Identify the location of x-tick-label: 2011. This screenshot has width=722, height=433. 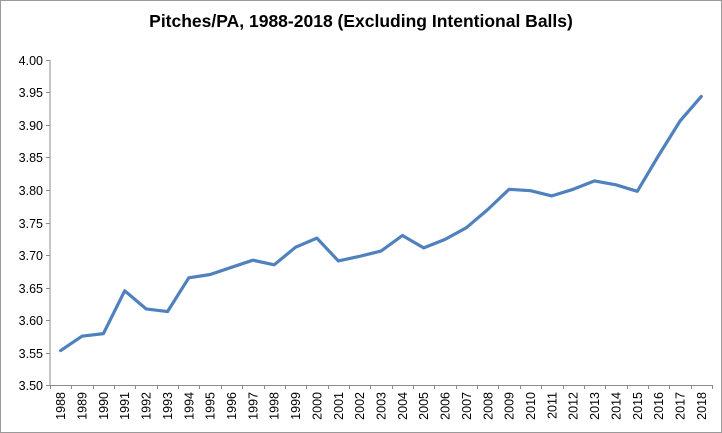
(552, 405).